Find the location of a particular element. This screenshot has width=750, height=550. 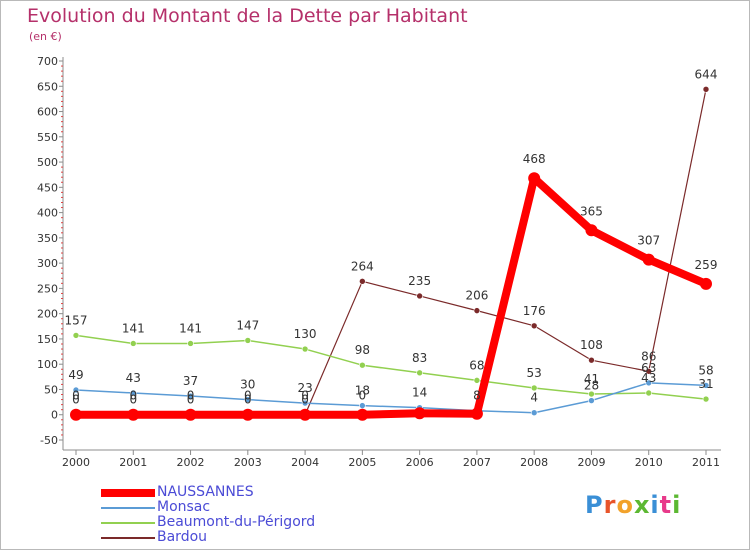

logo-letter: x is located at coordinates (642, 505).